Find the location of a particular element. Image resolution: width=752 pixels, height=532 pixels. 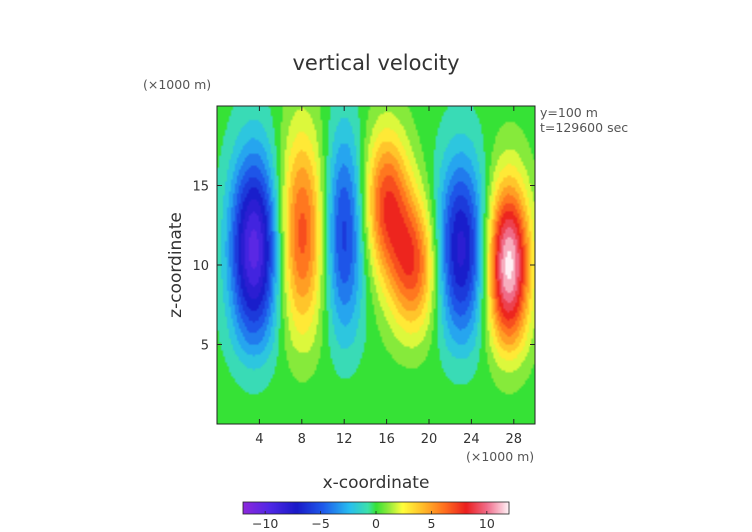

x-unit-label: (×1000 m) is located at coordinates (500, 456).